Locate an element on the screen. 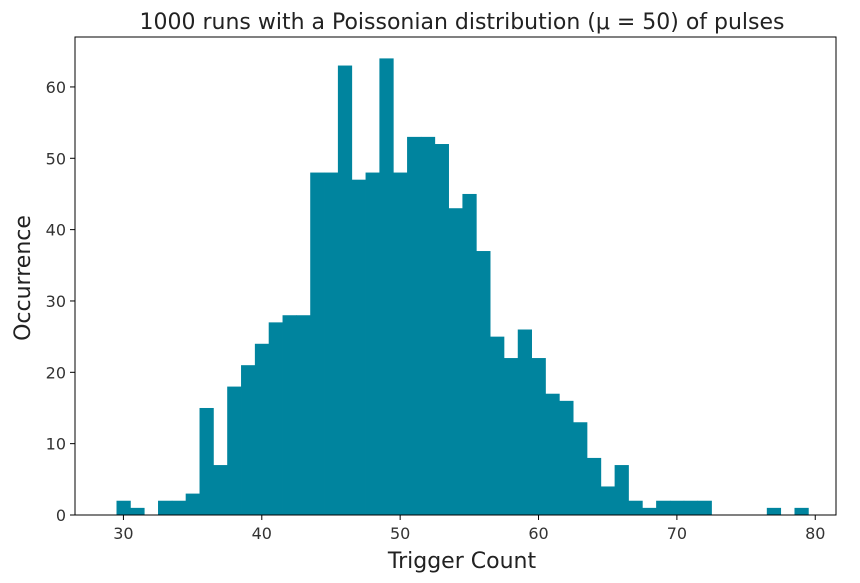 The height and width of the screenshot is (583, 860). y-tick-label: 0 is located at coordinates (61, 515).